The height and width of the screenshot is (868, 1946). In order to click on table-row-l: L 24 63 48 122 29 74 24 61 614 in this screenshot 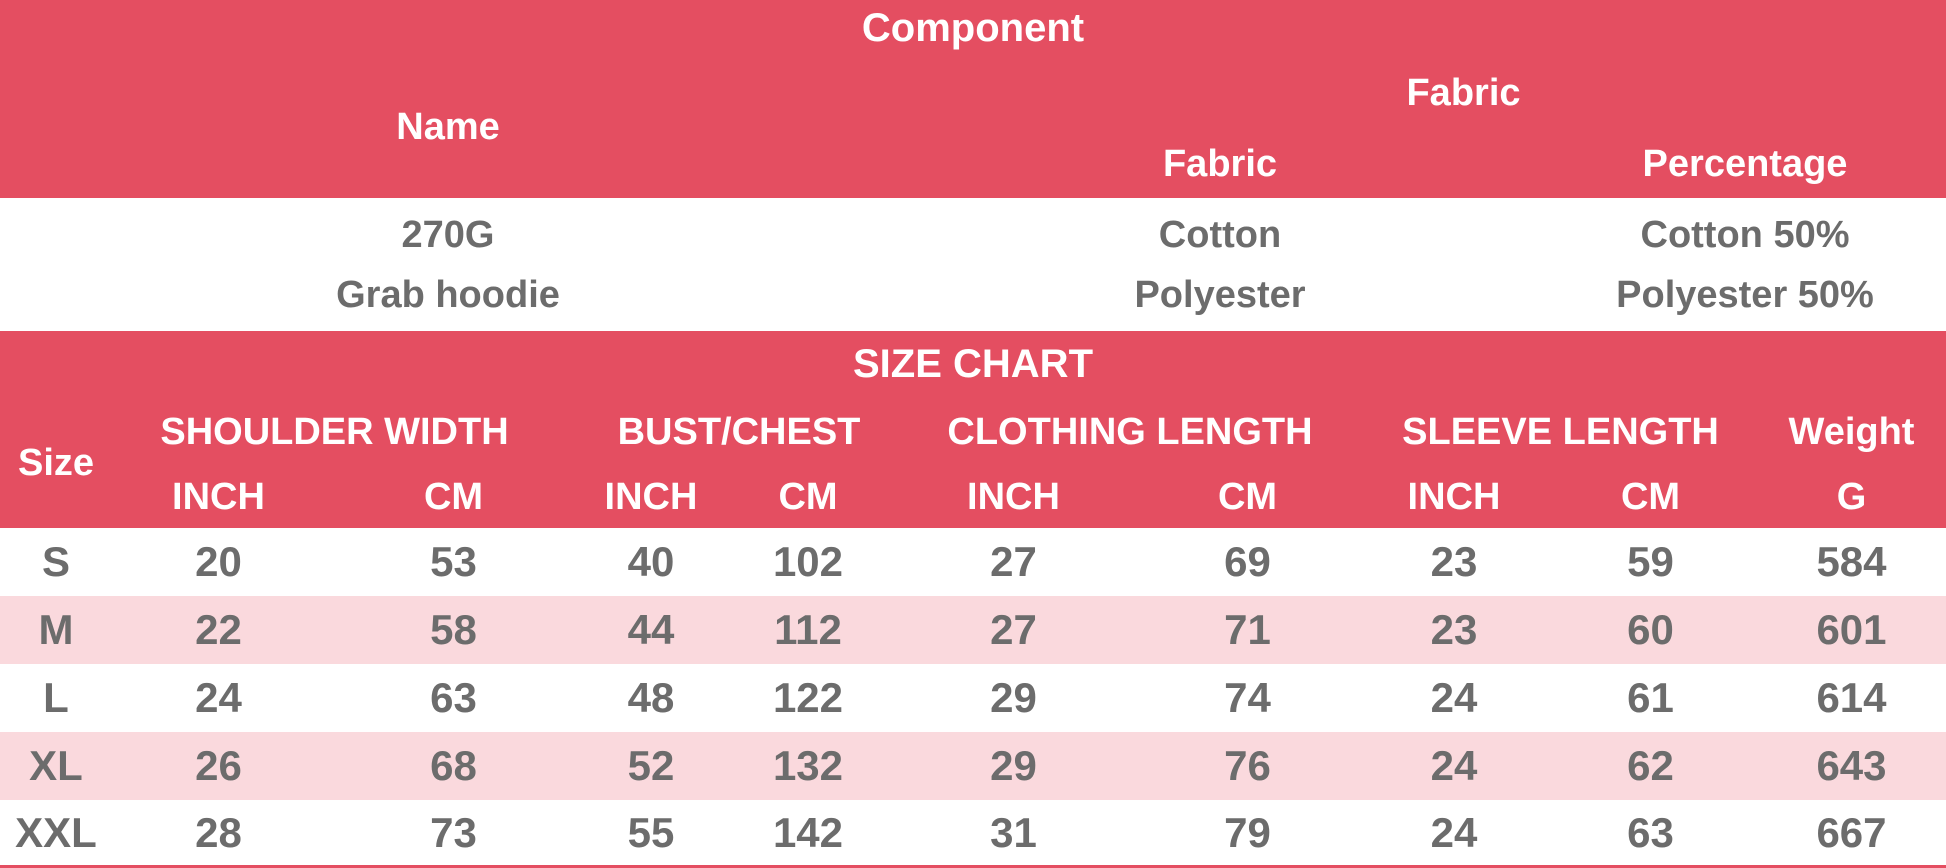, I will do `click(973, 698)`.